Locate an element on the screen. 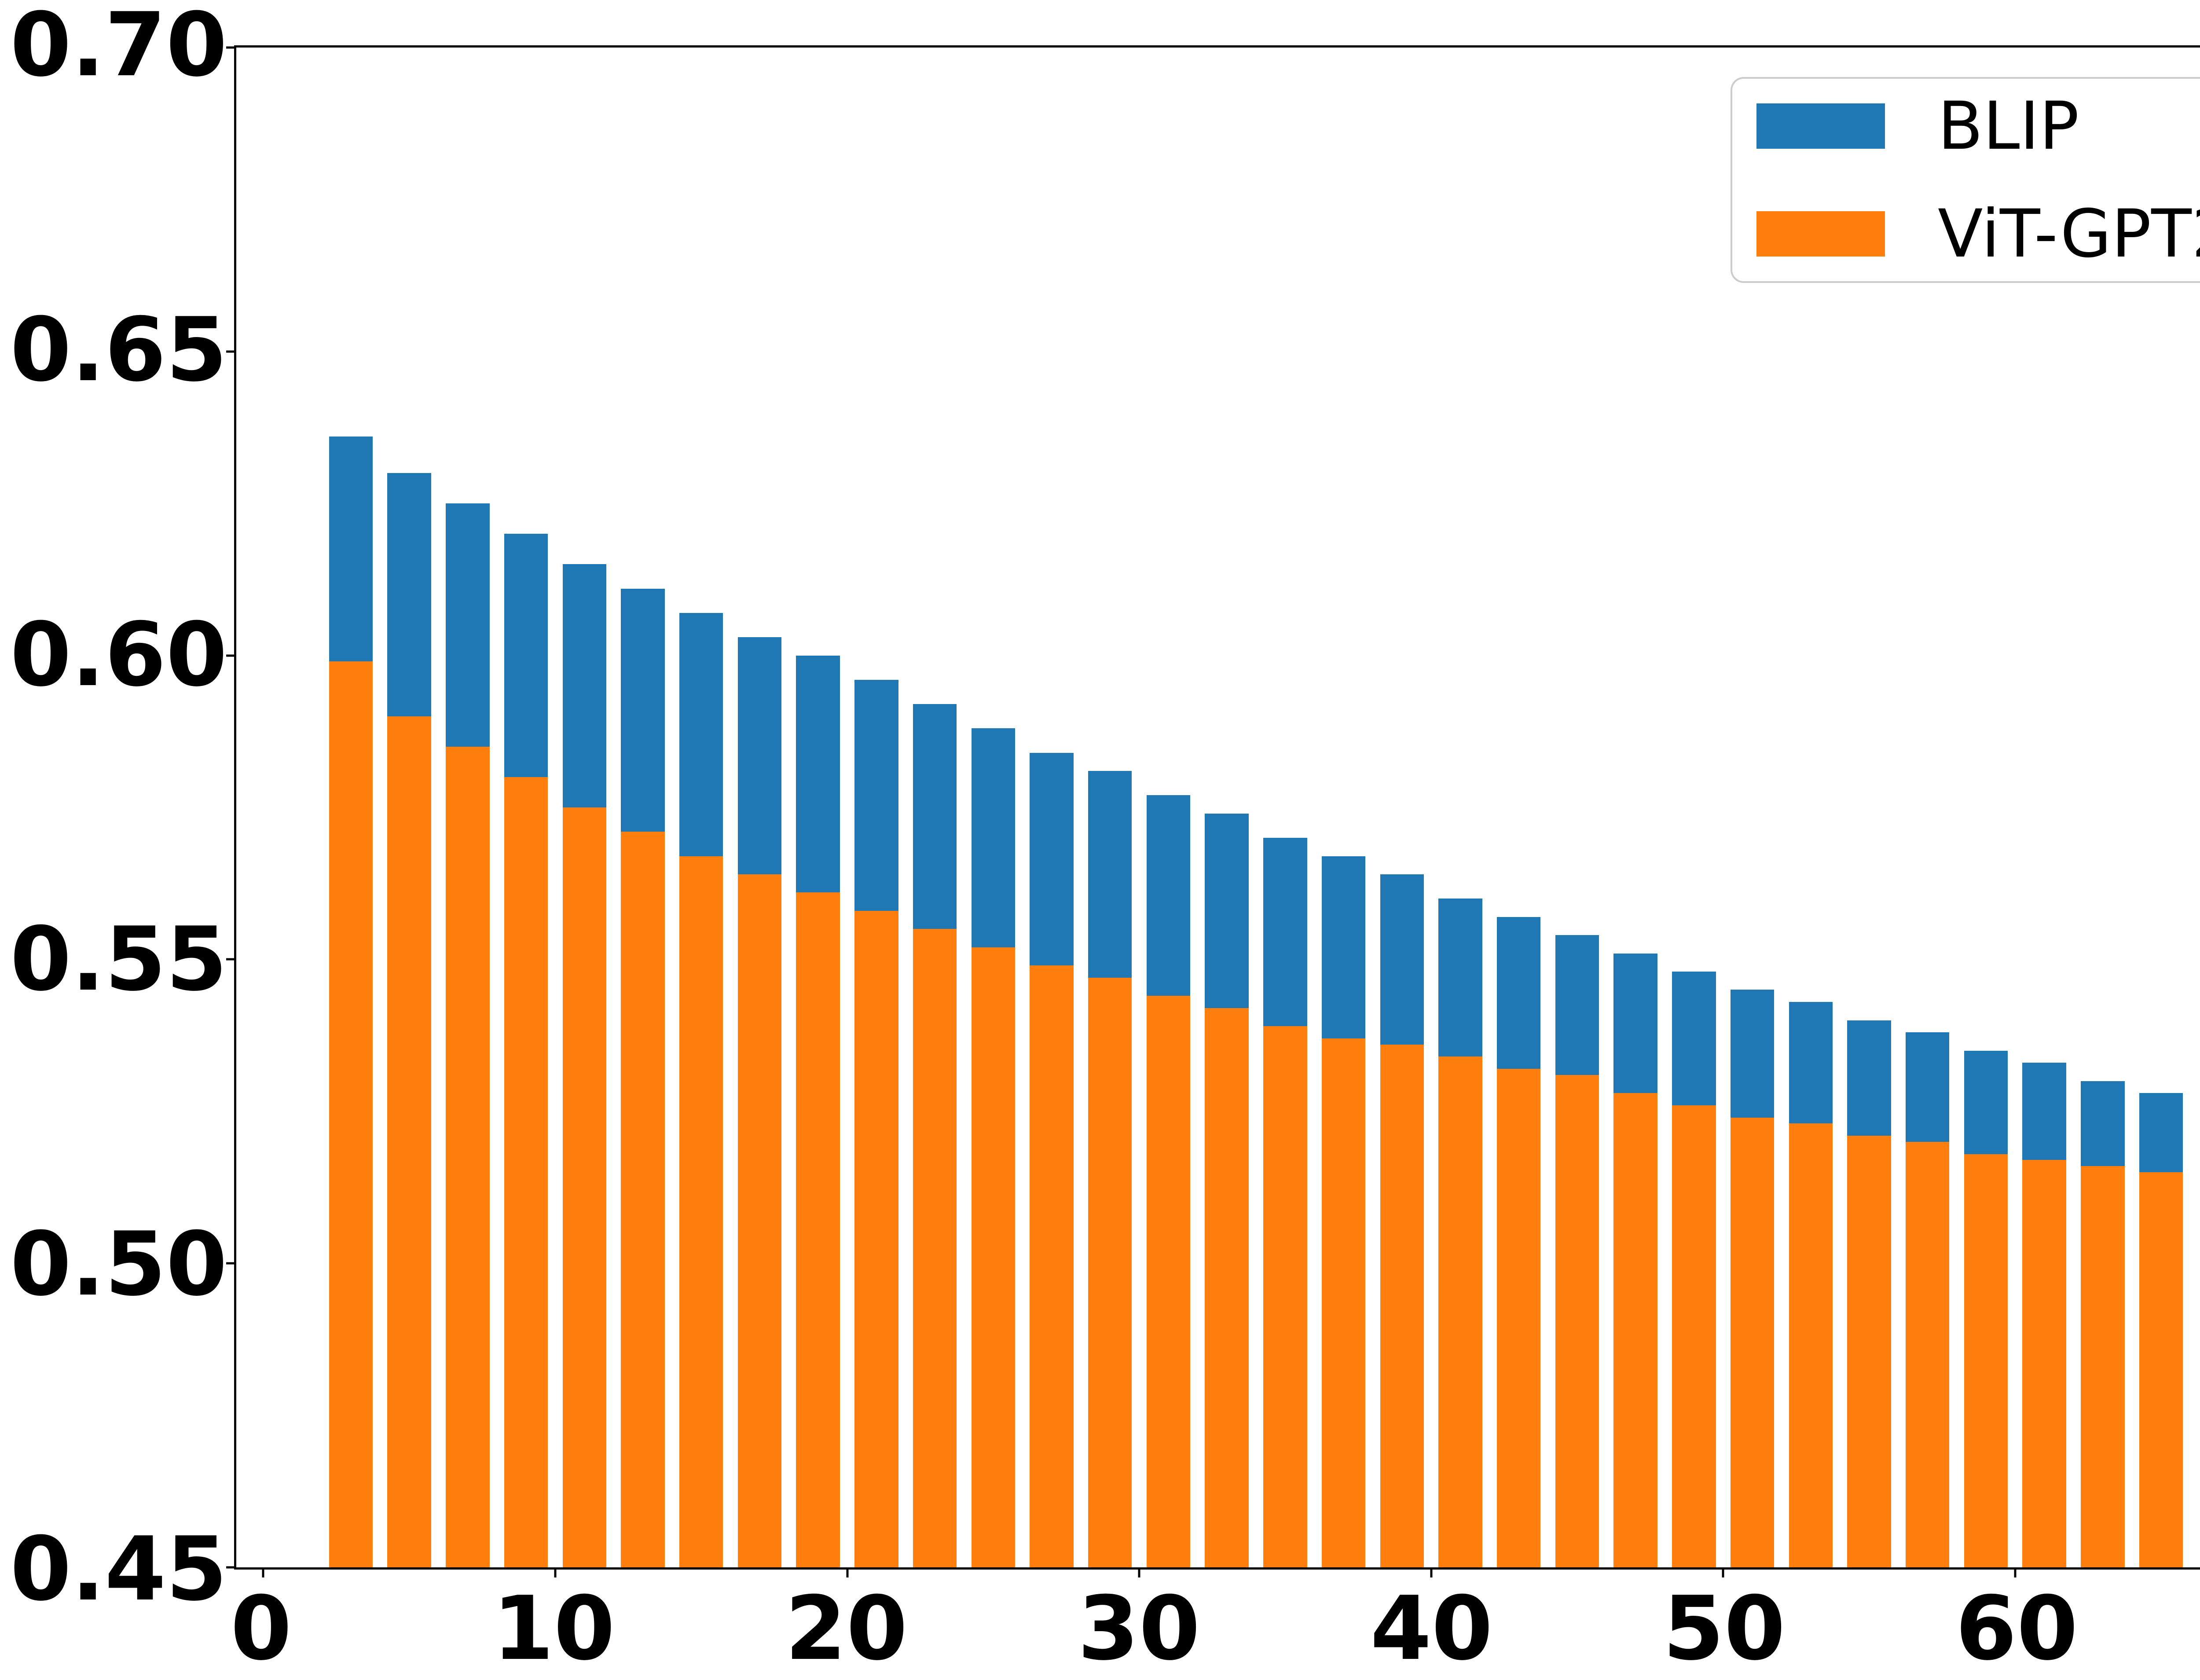  y-tick-label: 0.70 is located at coordinates (119, 48).